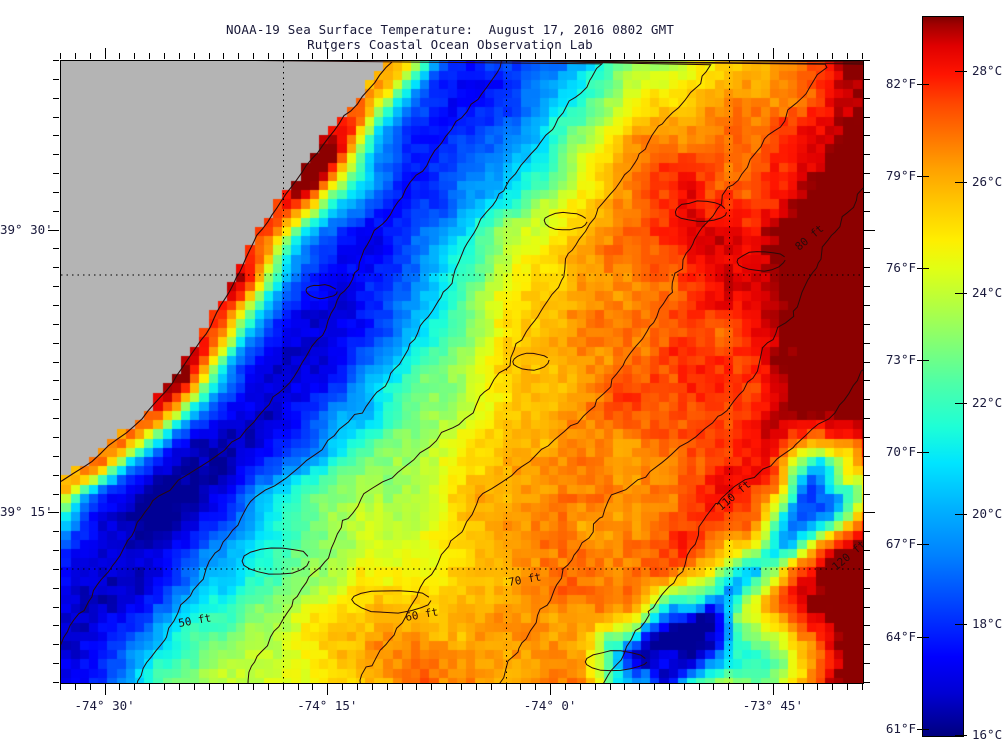 The height and width of the screenshot is (754, 1008). I want to click on y-axis-label: 39° 15', so click(26, 512).